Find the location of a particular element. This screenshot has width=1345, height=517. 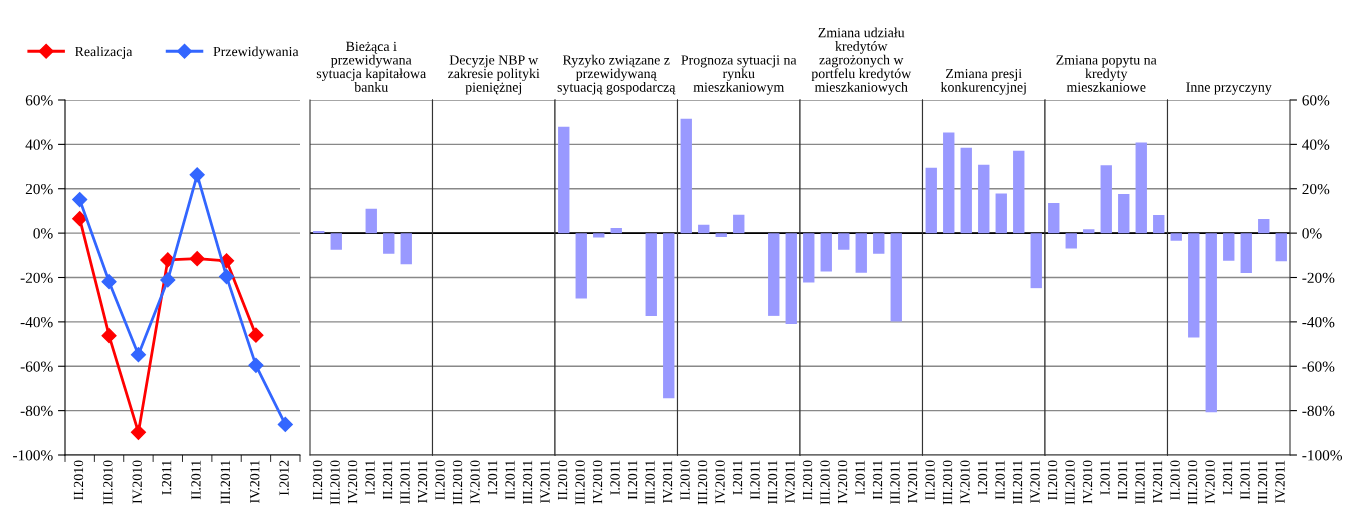

x-tick-label: I.2012 is located at coordinates (284, 478).